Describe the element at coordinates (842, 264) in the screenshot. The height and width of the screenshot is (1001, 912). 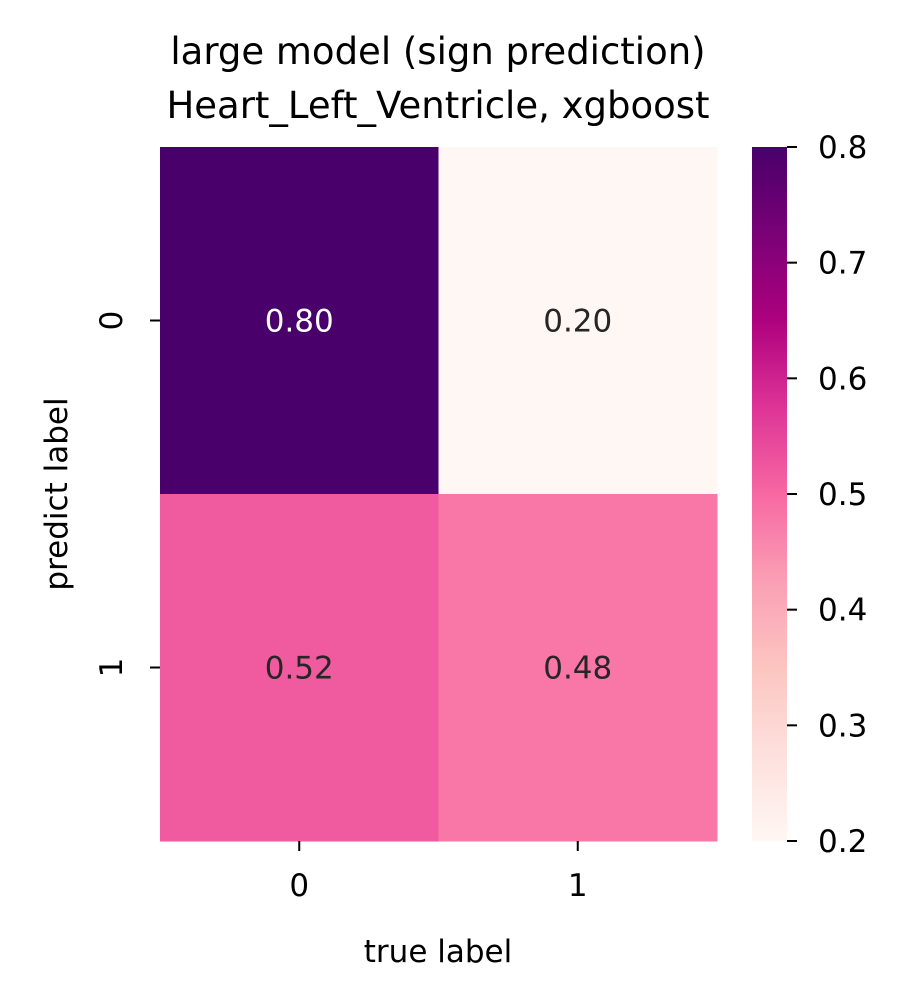
I see `colorbar-tick-label-5: 0.7` at that location.